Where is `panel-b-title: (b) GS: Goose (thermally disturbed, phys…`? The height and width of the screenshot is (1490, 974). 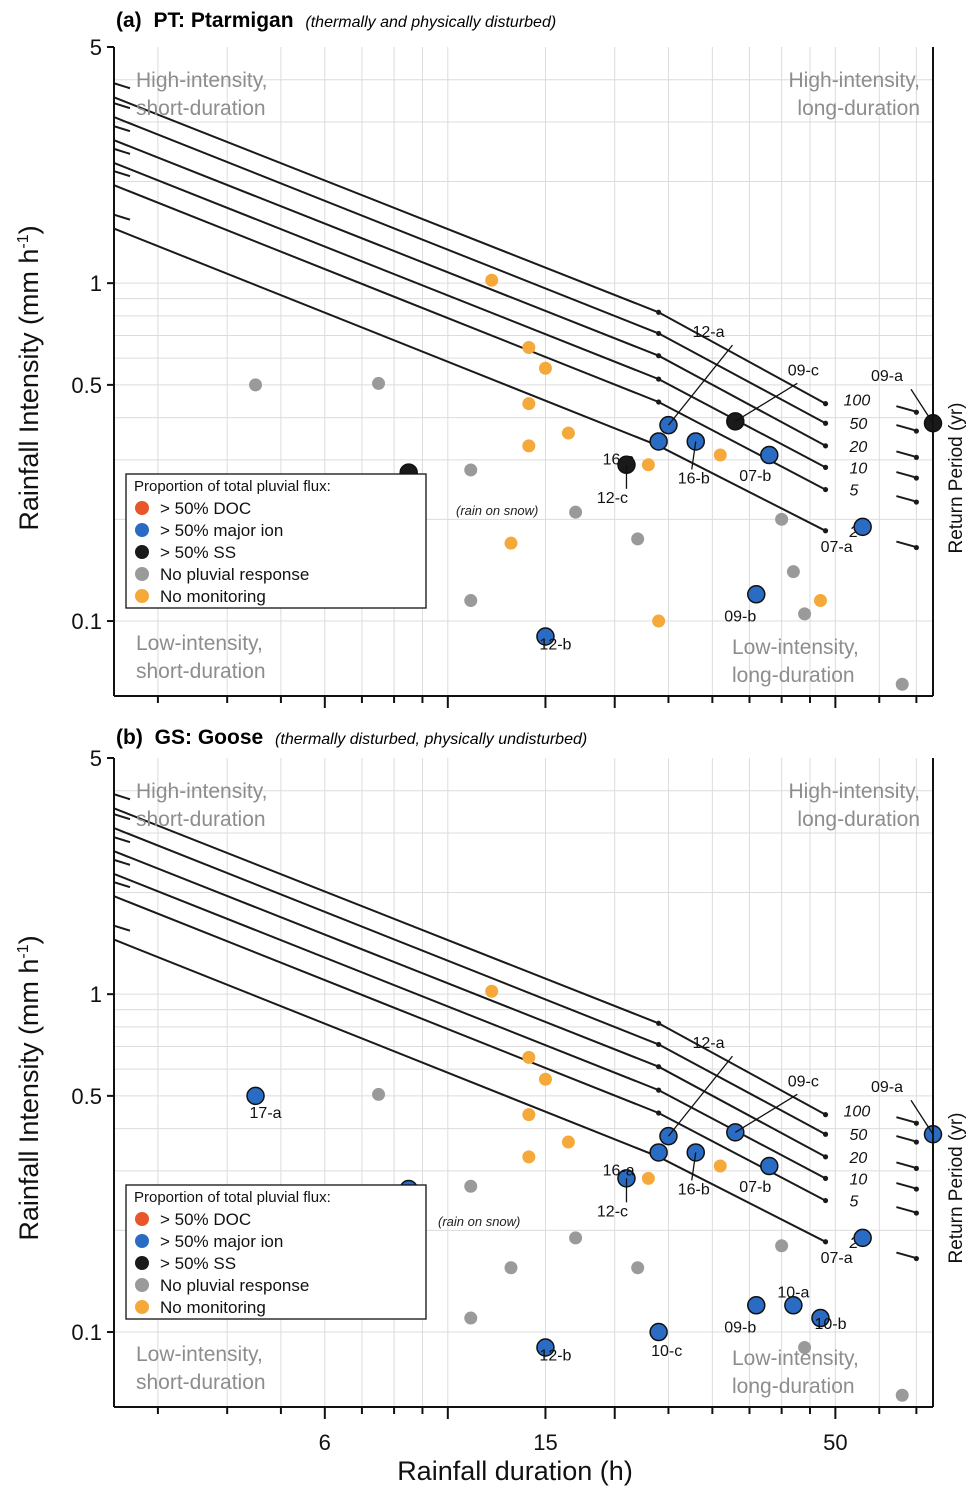 panel-b-title: (b) GS: Goose (thermally disturbed, phys… is located at coordinates (351, 737).